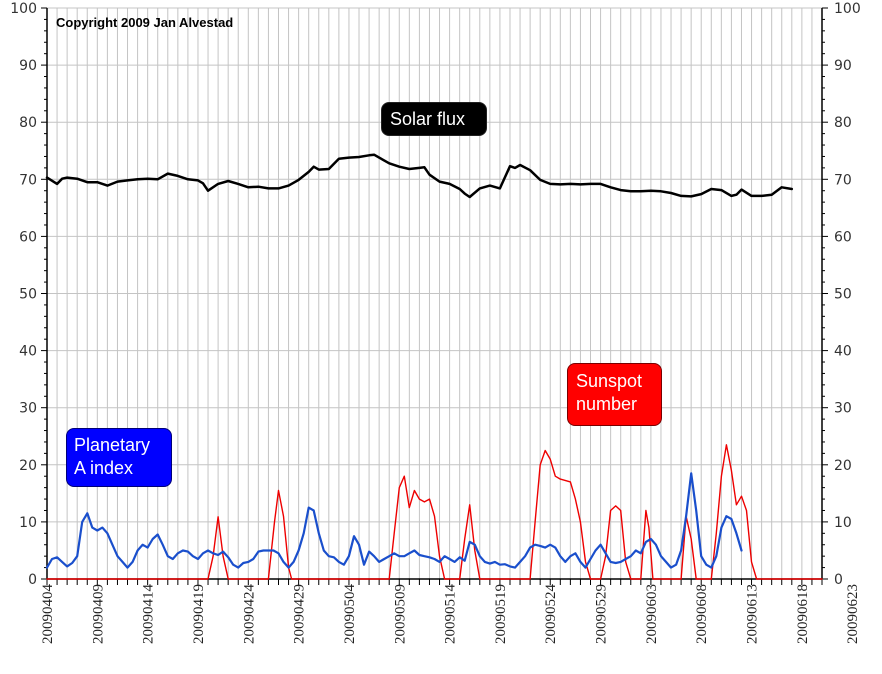  I want to click on solar-flux-label: Solar flux, so click(434, 119).